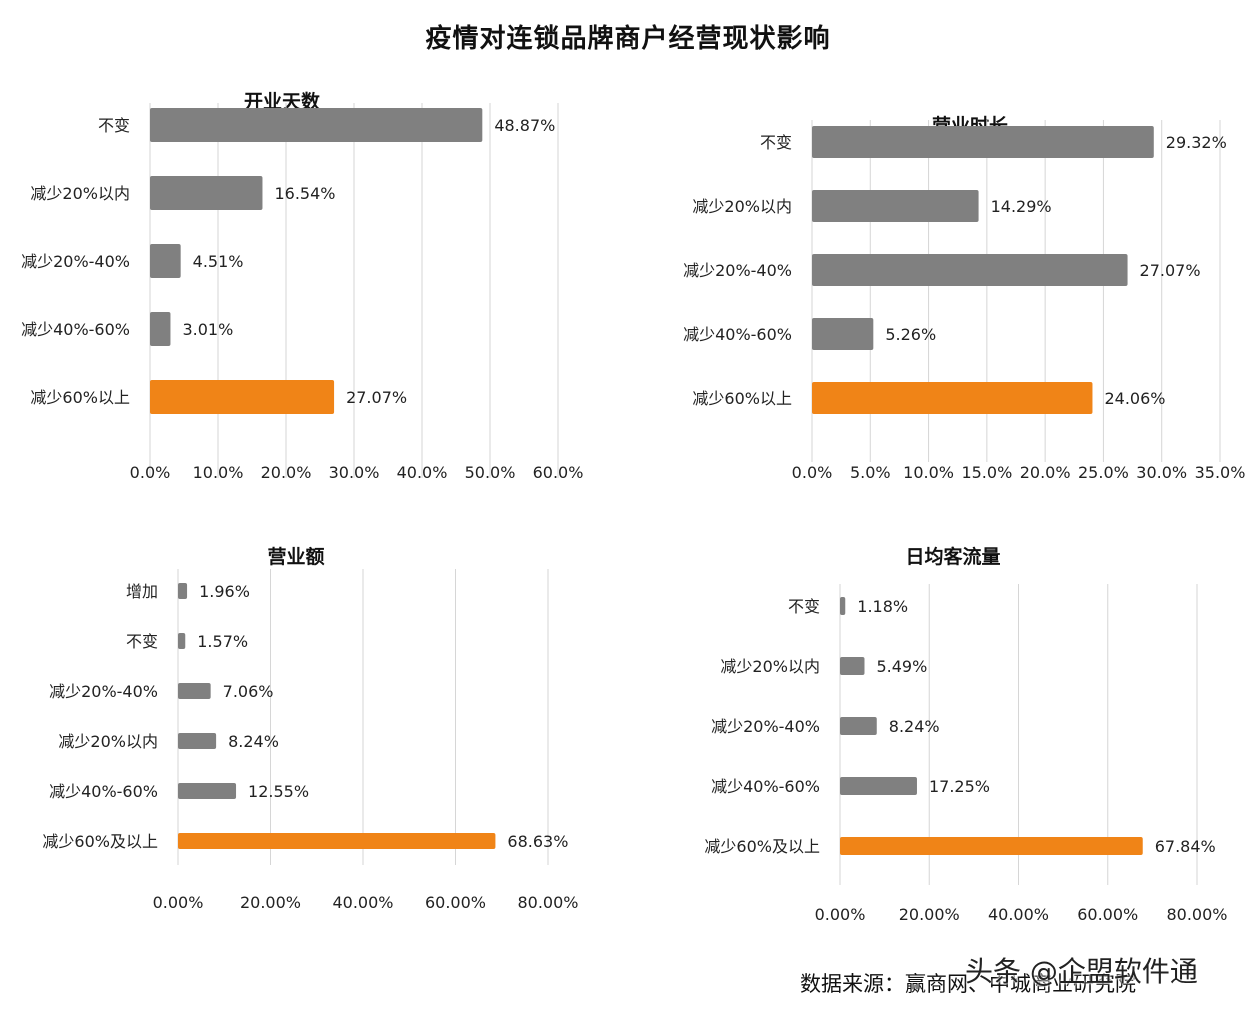 This screenshot has height=1014, width=1256. Describe the element at coordinates (224, 591) in the screenshot. I see `value-label: 1.96%` at that location.